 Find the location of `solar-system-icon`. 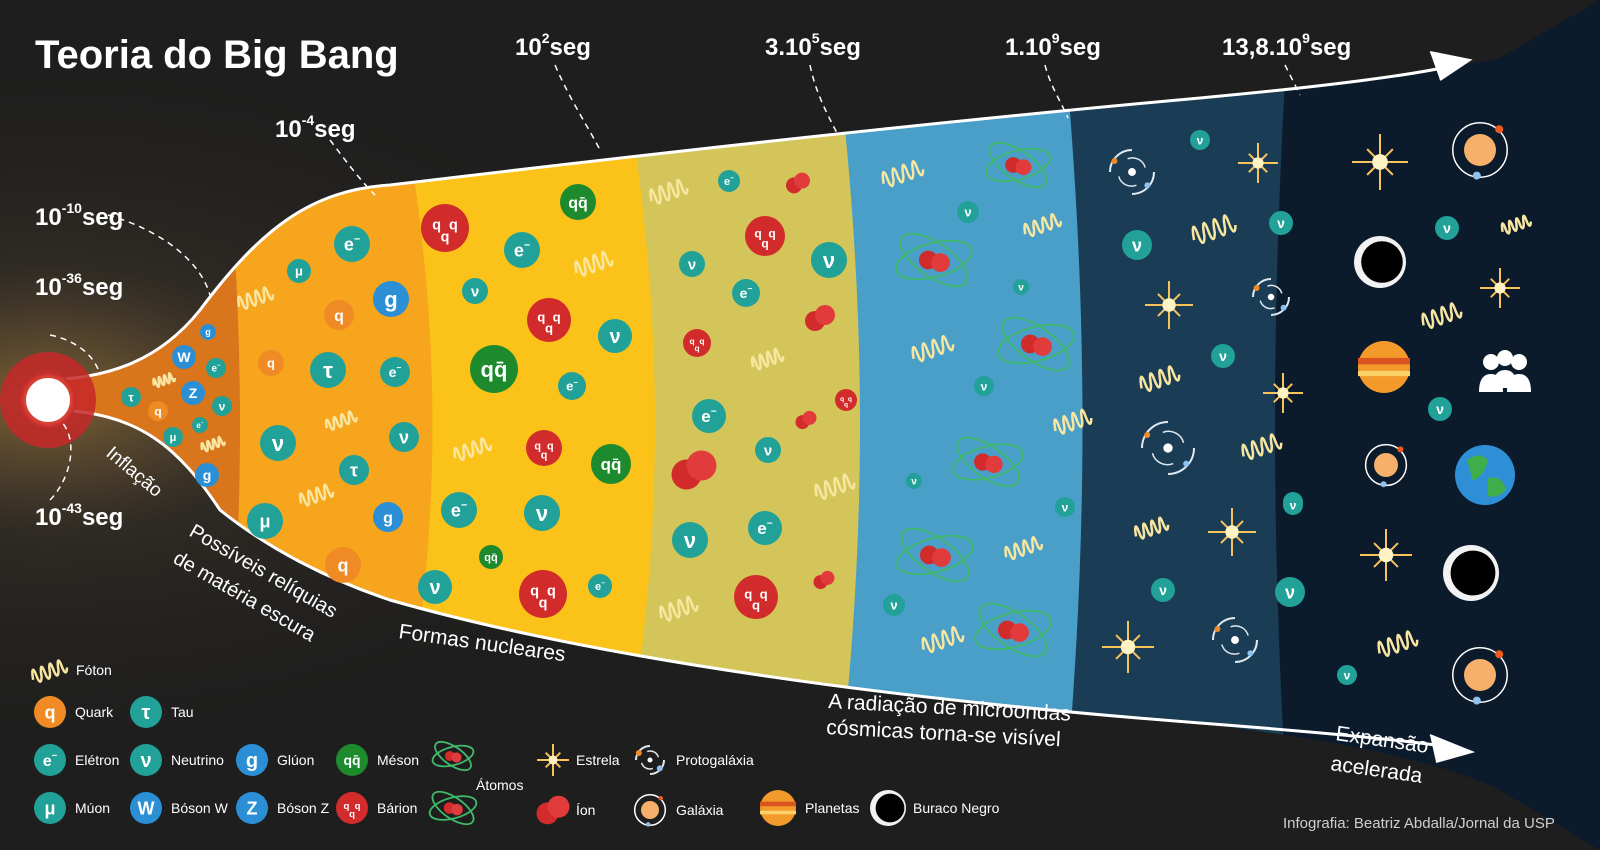

solar-system-icon is located at coordinates (1480, 676).